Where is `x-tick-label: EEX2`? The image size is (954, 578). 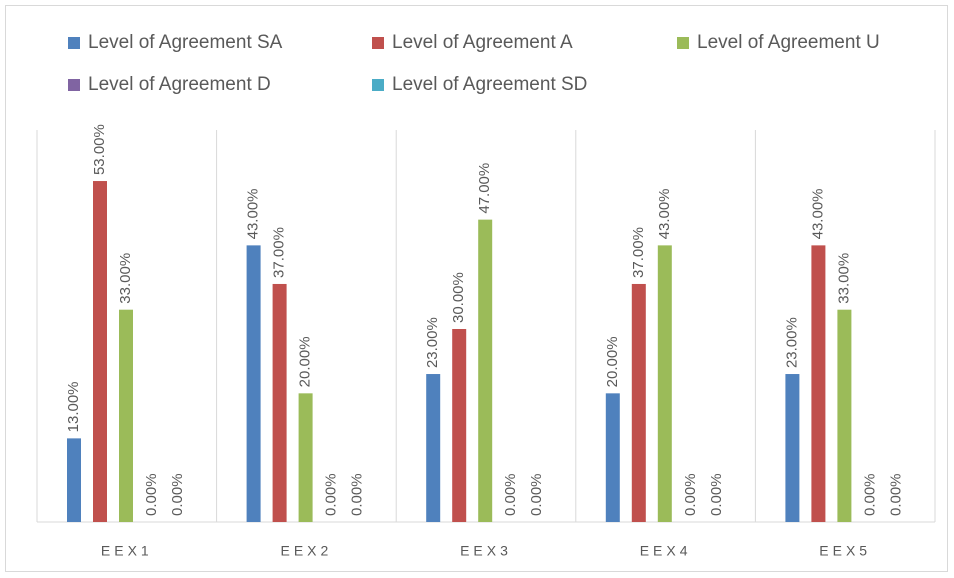 x-tick-label: EEX2 is located at coordinates (306, 551).